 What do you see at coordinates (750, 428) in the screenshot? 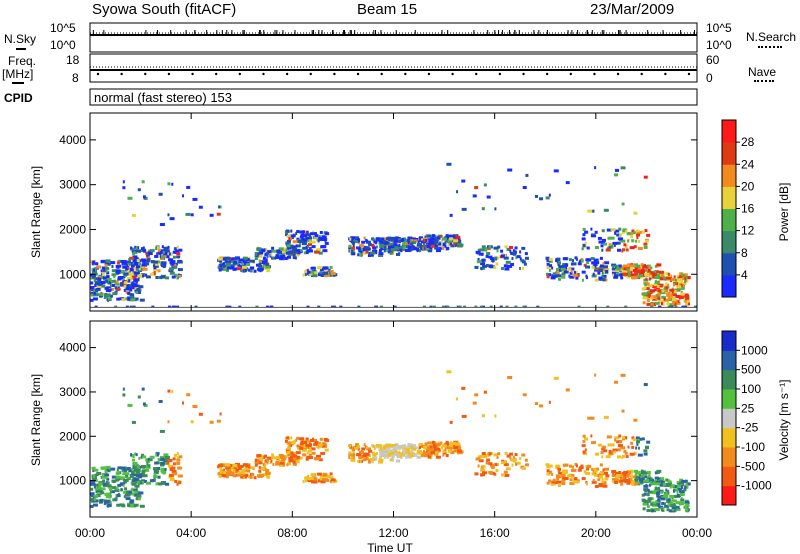
I see `velocity-colorbar-tick-label: -25` at bounding box center [750, 428].